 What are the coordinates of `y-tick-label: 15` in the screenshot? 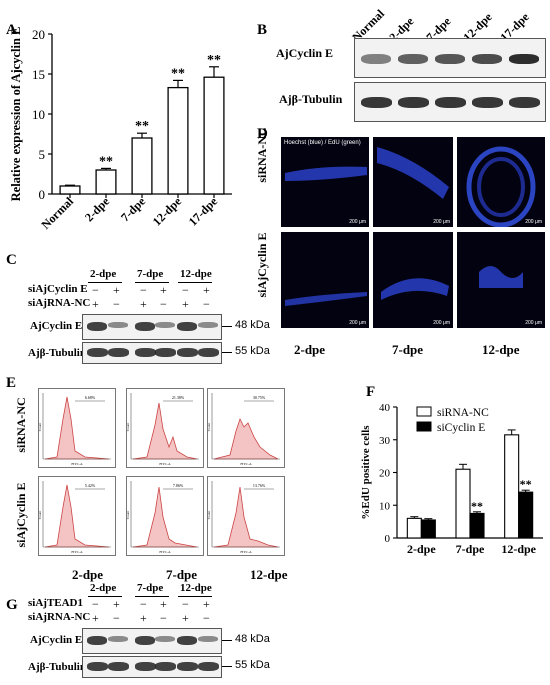 It's located at (38, 74).